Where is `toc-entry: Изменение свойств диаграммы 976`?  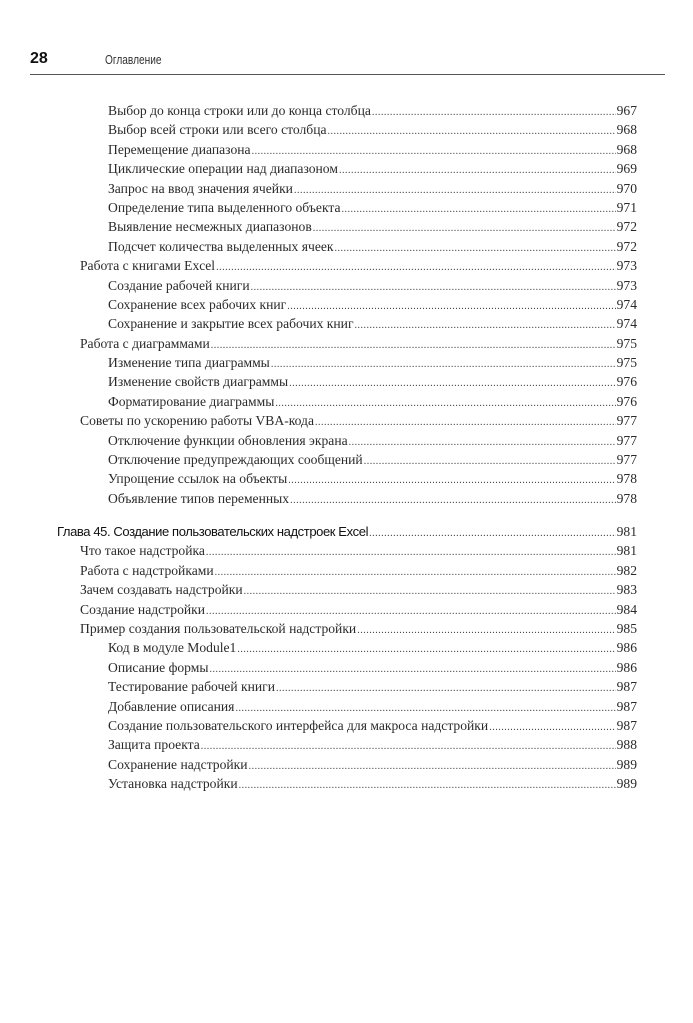
toc-entry: Изменение свойств диаграммы 976 is located at coordinates (318, 381).